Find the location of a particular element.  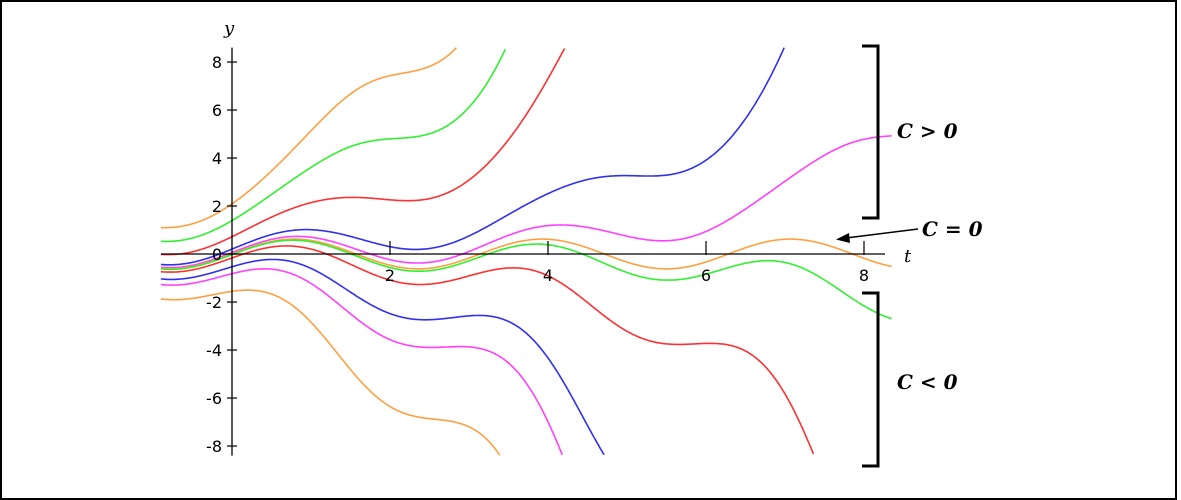

y-axis-label: y is located at coordinates (229, 28).